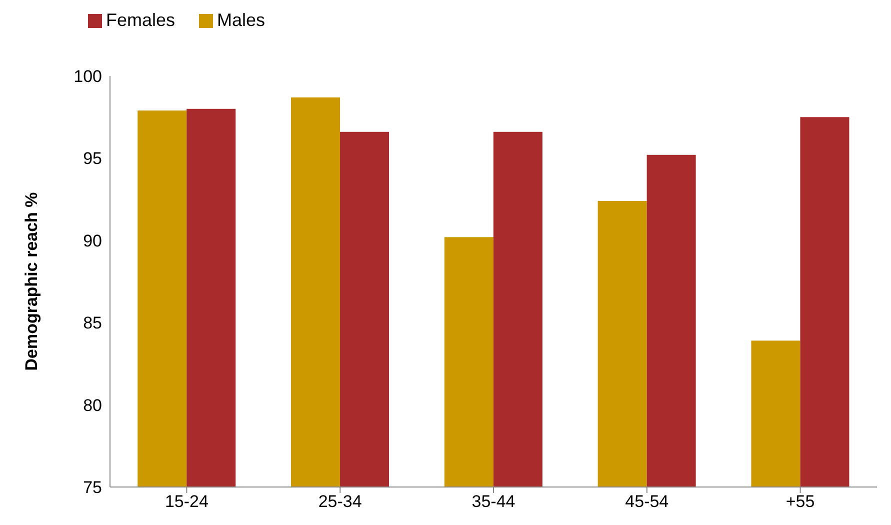 The image size is (891, 525). I want to click on y-tick-label: 95, so click(92, 158).